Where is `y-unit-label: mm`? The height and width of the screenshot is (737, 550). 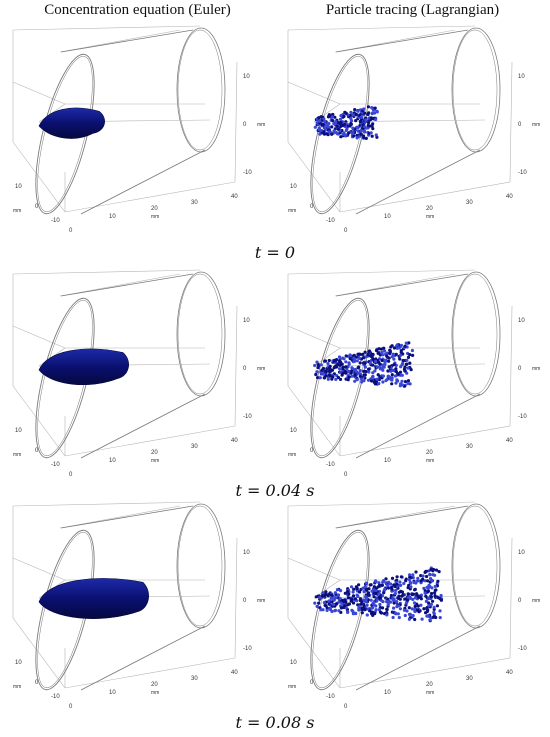
y-unit-label: mm is located at coordinates (292, 687).